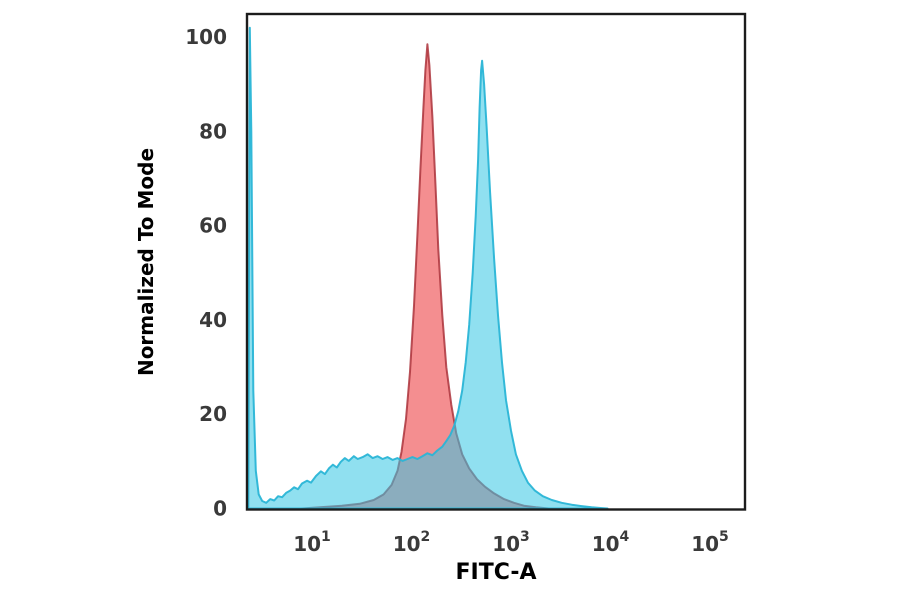 This screenshot has width=900, height=594. What do you see at coordinates (495, 572) in the screenshot?
I see `x-axis-title: FITC-A` at bounding box center [495, 572].